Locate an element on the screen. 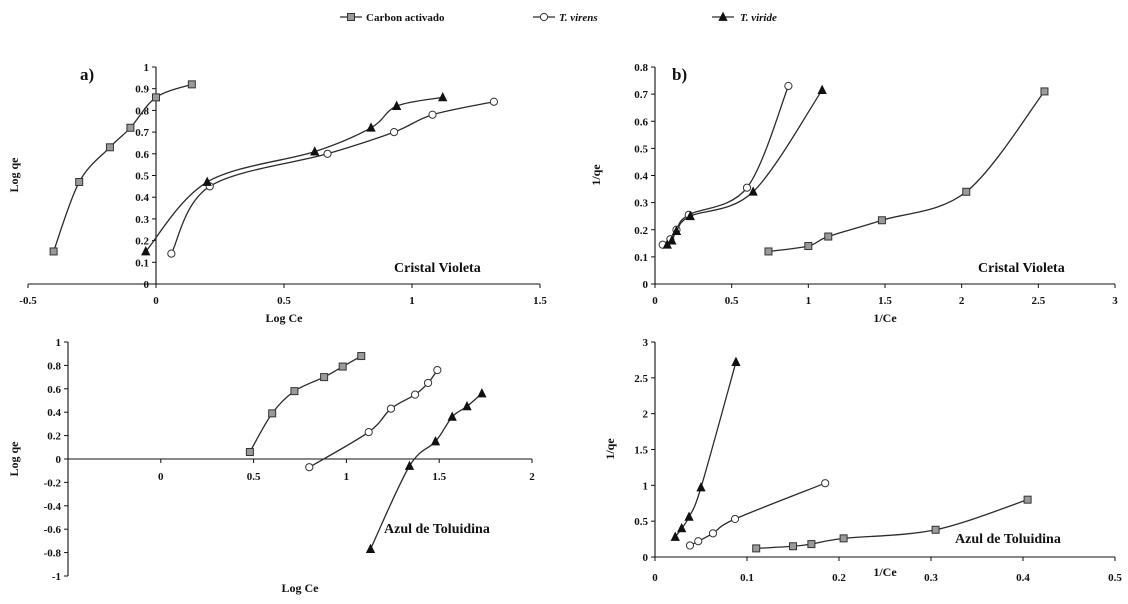  panel-label: a) is located at coordinates (87, 74).